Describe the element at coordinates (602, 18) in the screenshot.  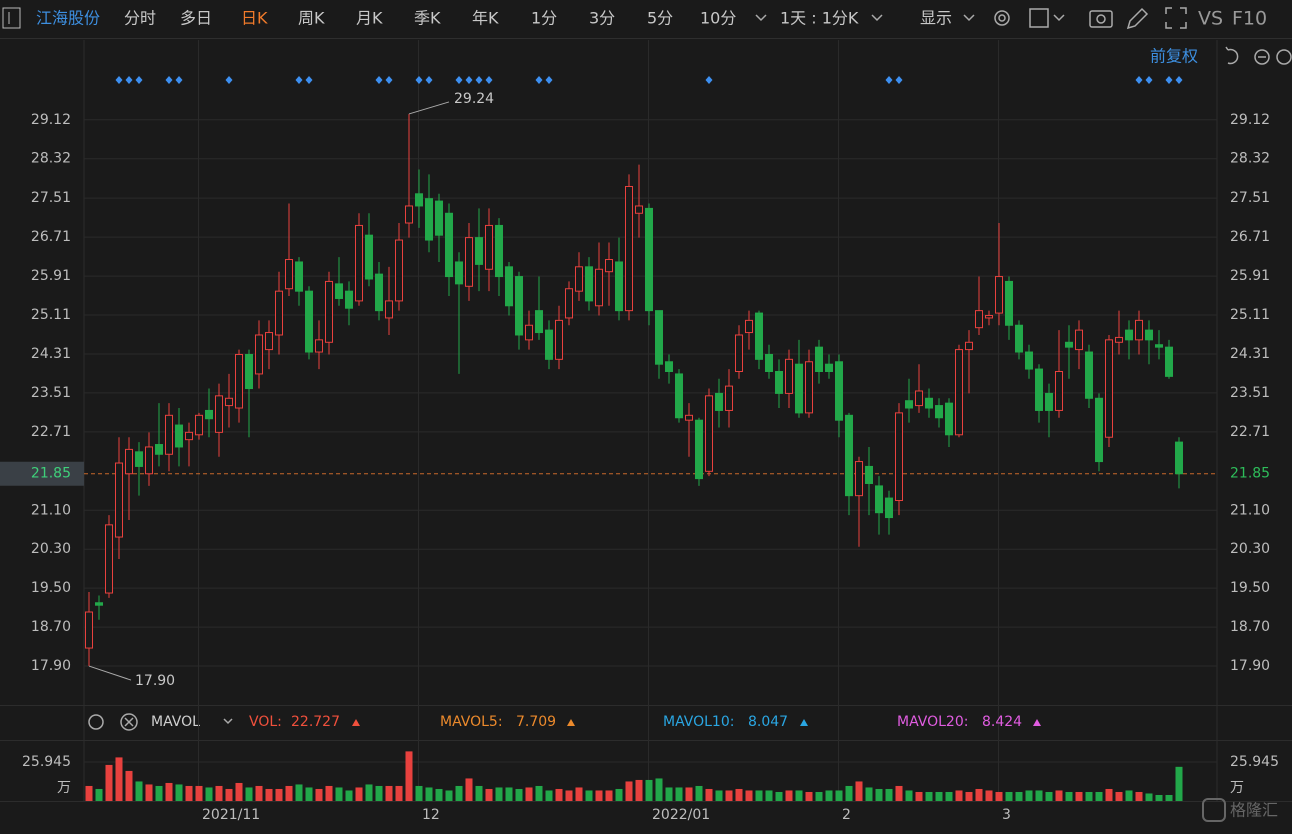
I see `tab: 3分` at that location.